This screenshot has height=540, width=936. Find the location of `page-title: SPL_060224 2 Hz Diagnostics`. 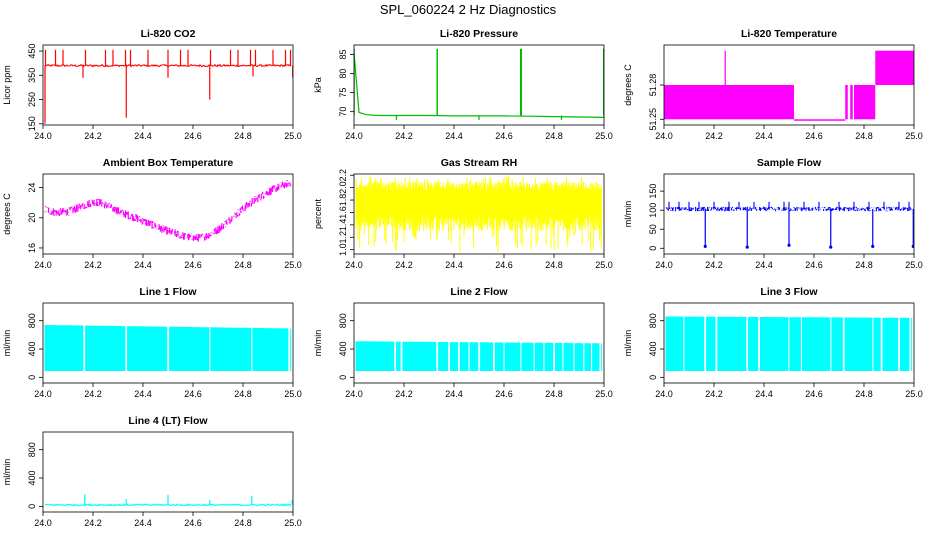

page-title: SPL_060224 2 Hz Diagnostics is located at coordinates (468, 9).